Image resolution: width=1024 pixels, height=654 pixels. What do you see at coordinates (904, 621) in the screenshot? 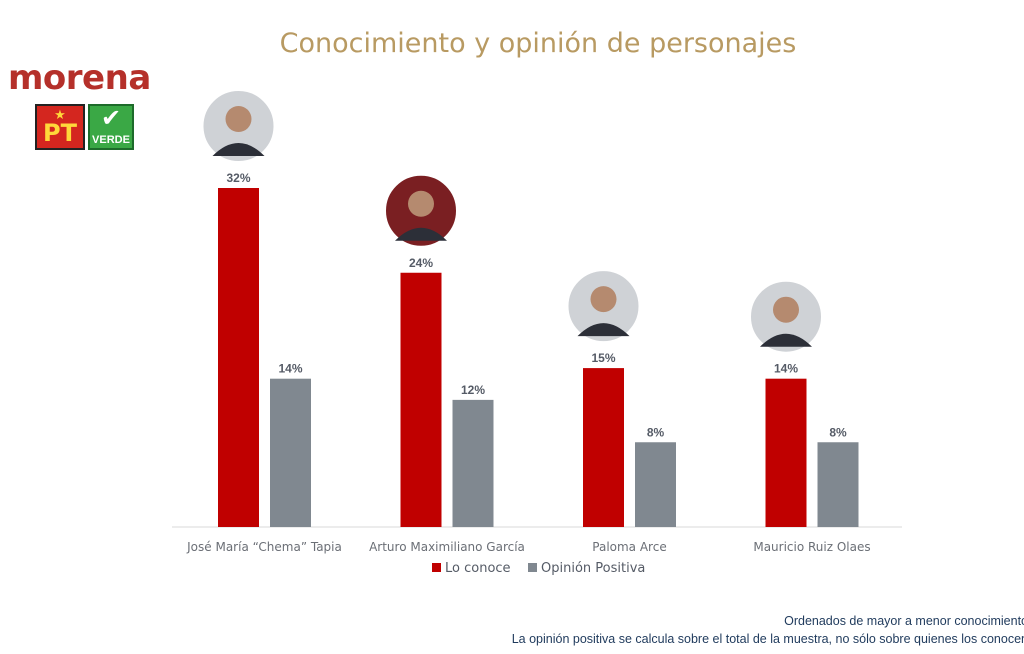
I see `footnote-order: Ordenados de mayor a menor conocimiento` at bounding box center [904, 621].